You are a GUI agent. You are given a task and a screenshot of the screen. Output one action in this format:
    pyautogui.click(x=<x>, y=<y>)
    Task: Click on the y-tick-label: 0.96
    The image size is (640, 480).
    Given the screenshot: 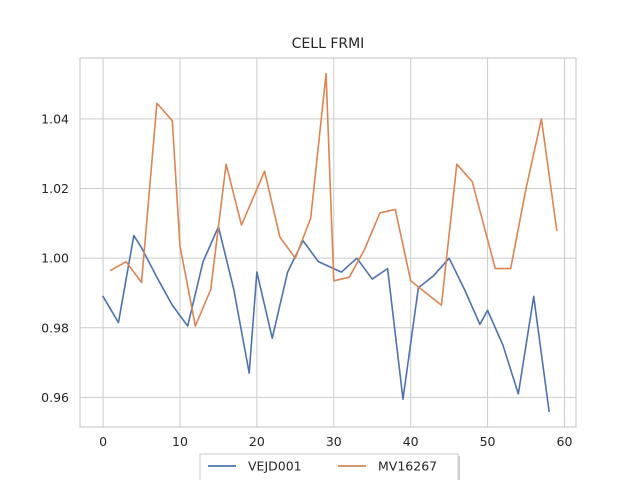 What is the action you would take?
    pyautogui.click(x=55, y=397)
    